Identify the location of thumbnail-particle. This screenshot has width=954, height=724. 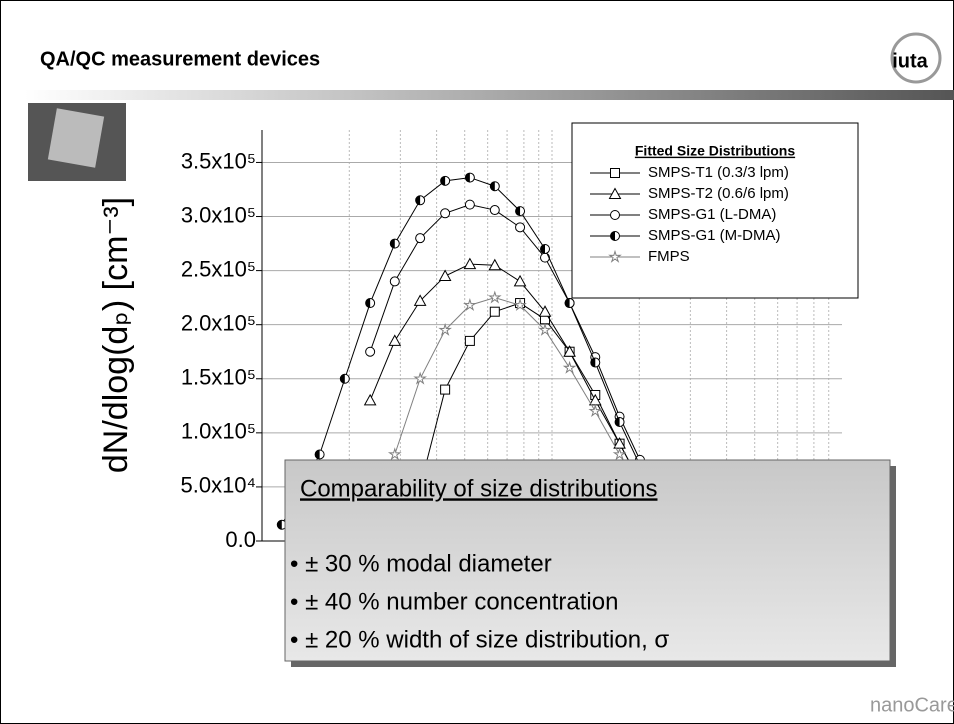
(76, 138).